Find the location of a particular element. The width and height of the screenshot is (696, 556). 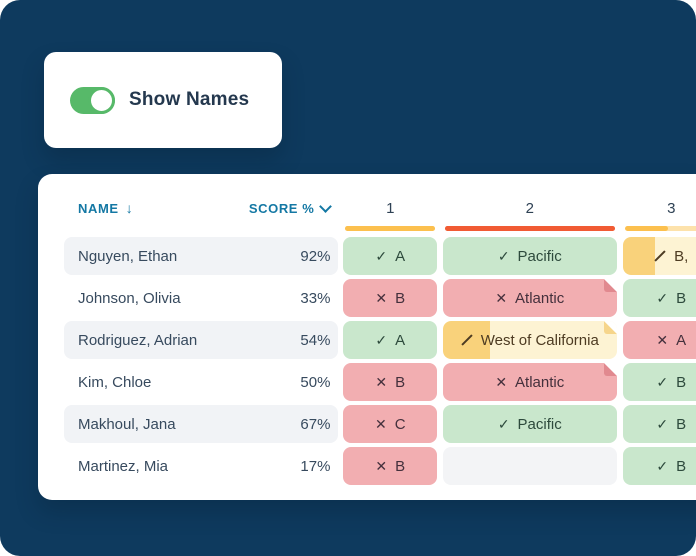

score-sort-header: SCORE % is located at coordinates (290, 207).